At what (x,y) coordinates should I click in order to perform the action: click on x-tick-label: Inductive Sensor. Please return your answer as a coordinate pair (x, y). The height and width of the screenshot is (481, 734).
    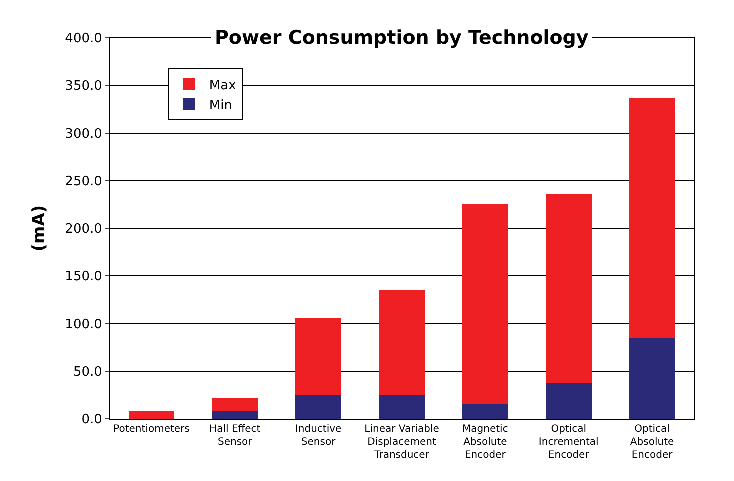
    Looking at the image, I should click on (318, 436).